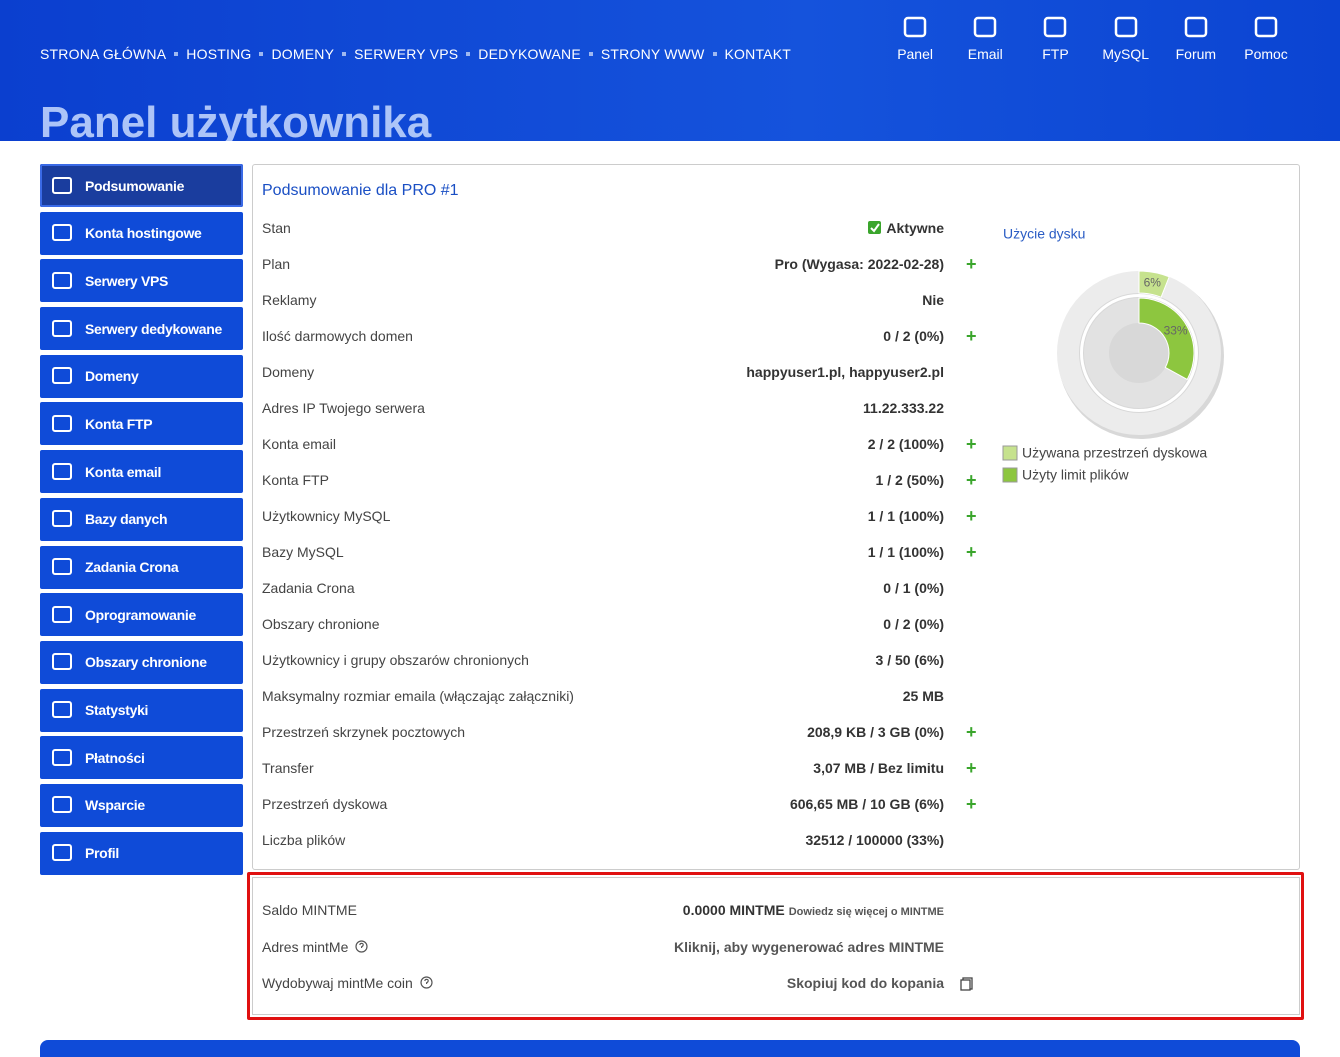  Describe the element at coordinates (1044, 234) in the screenshot. I see `chart-title: Użycie dysku` at that location.